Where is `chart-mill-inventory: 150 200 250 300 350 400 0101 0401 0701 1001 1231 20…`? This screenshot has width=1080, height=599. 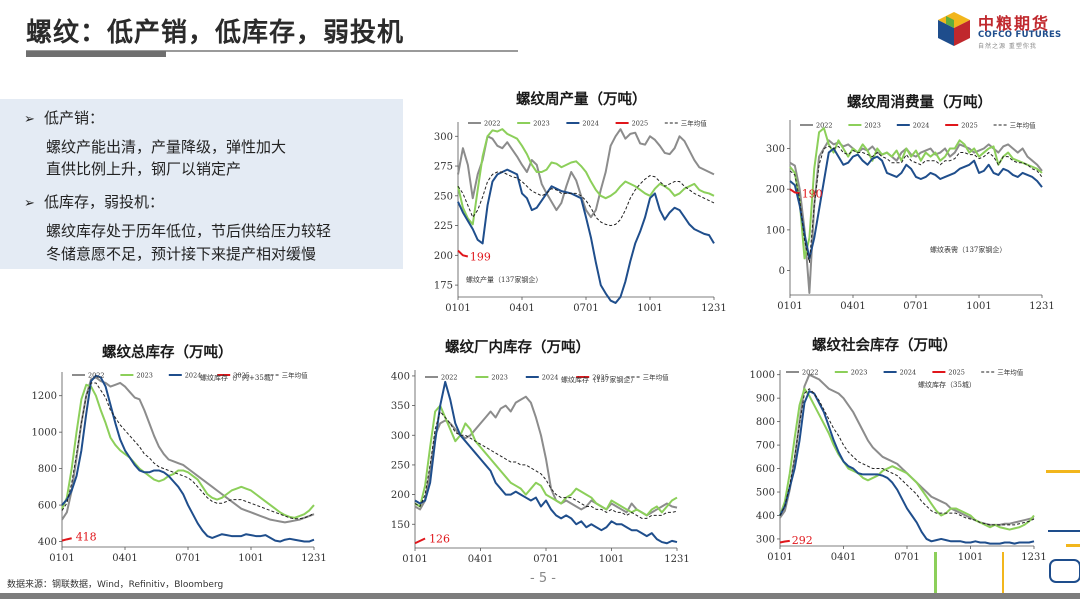
chart-mill-inventory: 150 200 250 300 350 400 0101 0401 0701 1001 1231 20… is located at coordinates (540, 467).